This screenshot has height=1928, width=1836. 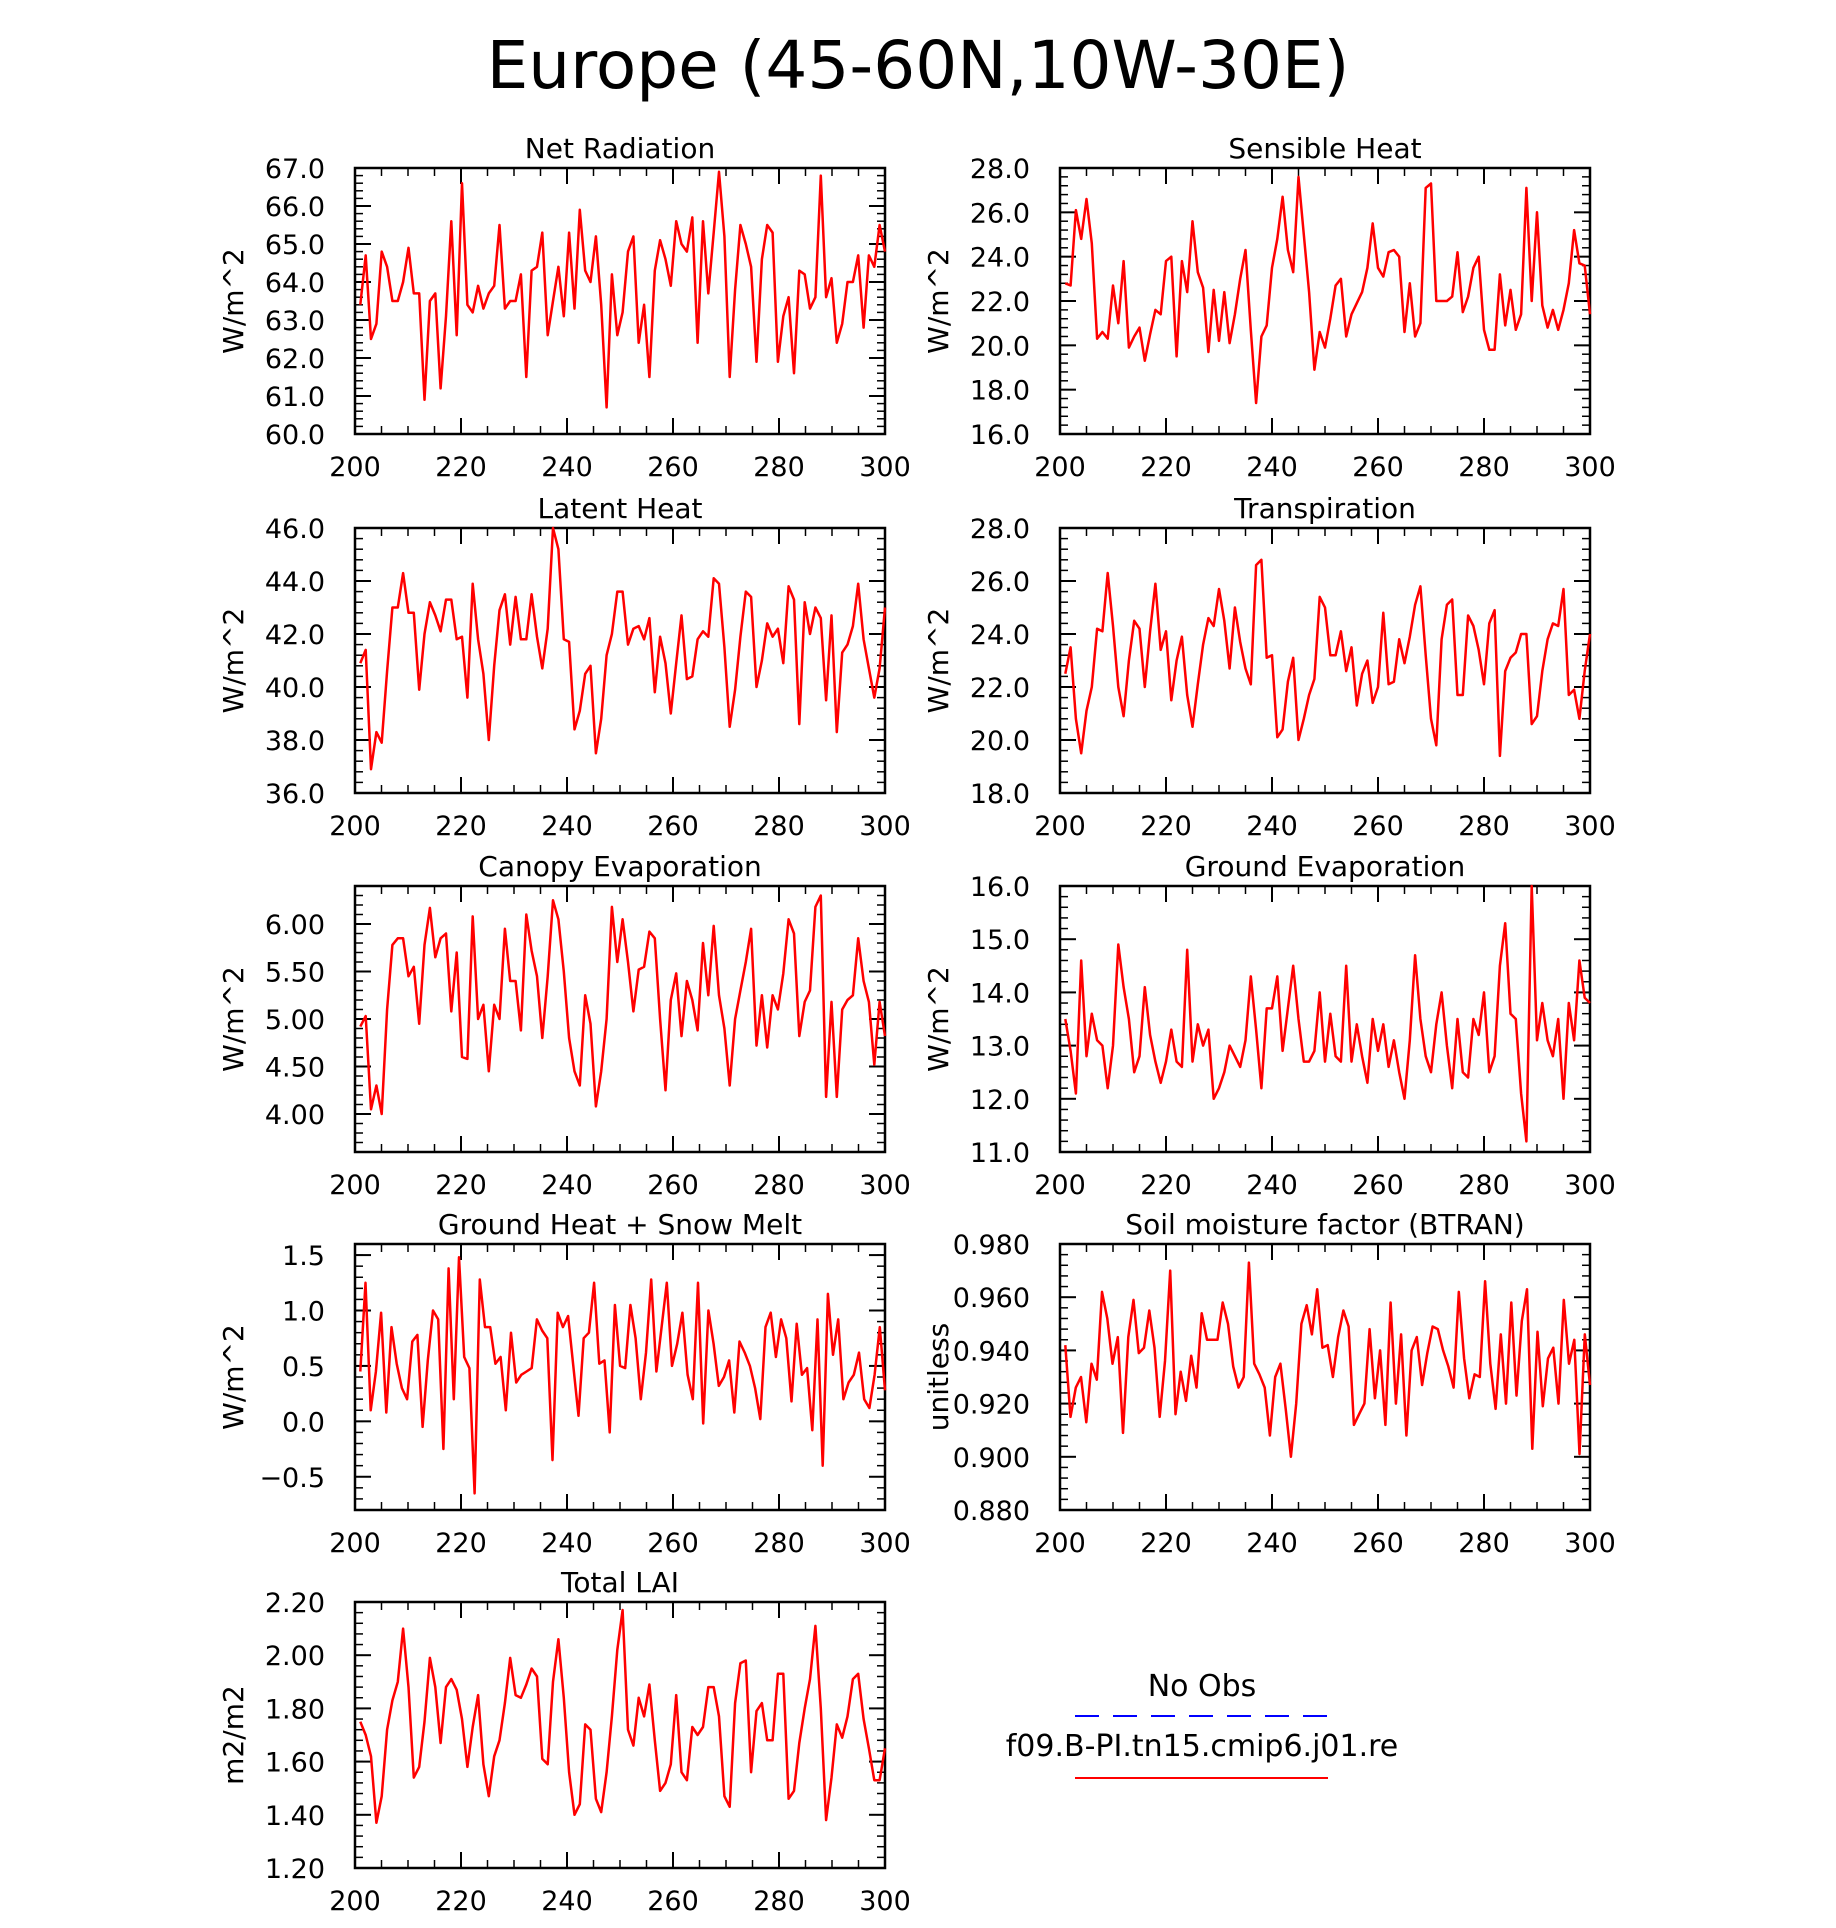 What do you see at coordinates (1166, 1543) in the screenshot?
I see `soil-moisture-factor-btran-xtick-label: 220` at bounding box center [1166, 1543].